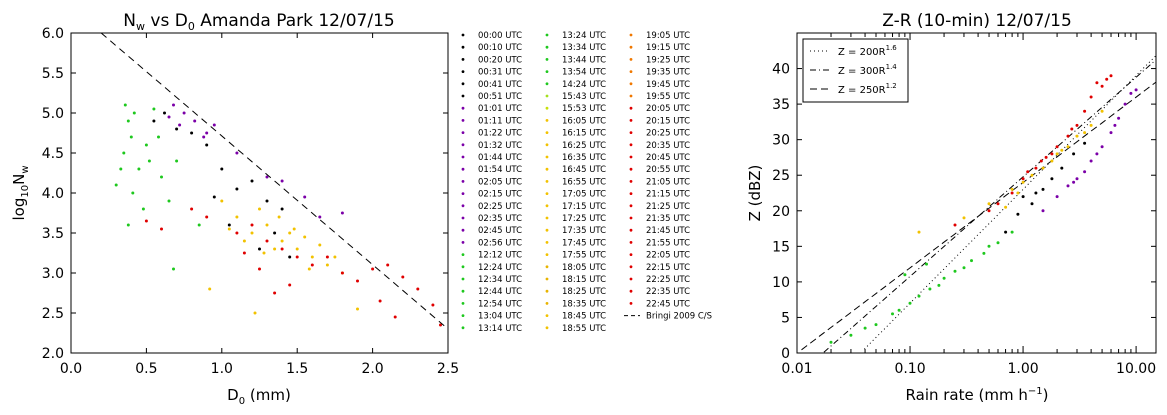 This screenshot has height=415, width=1167. Describe the element at coordinates (668, 207) in the screenshot. I see `legend-label: 21:25 UTC` at that location.